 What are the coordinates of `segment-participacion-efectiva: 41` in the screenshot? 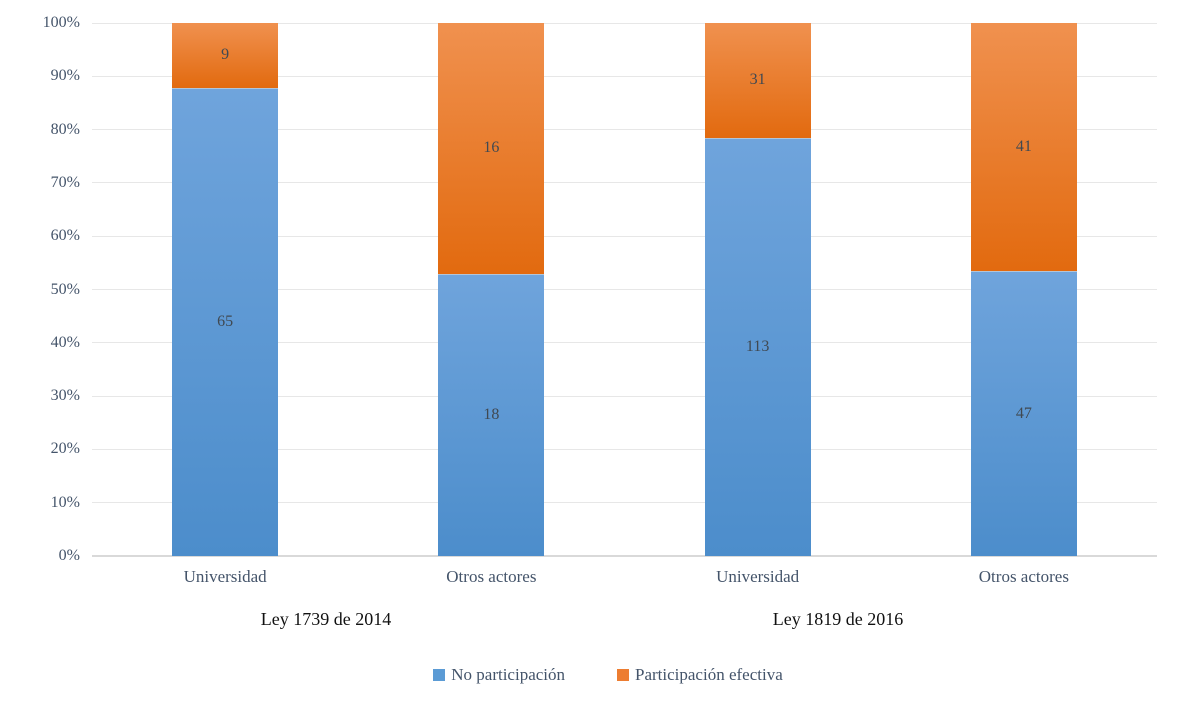 It's located at (1023, 147).